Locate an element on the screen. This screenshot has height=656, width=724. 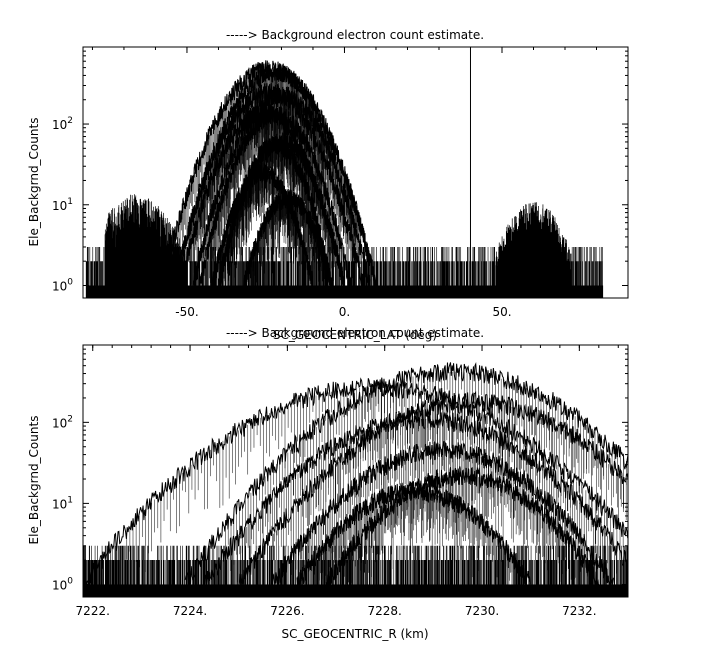
x-axis-label: SC_GEOCENTRIC_LAT (deg) is located at coordinates (355, 335).